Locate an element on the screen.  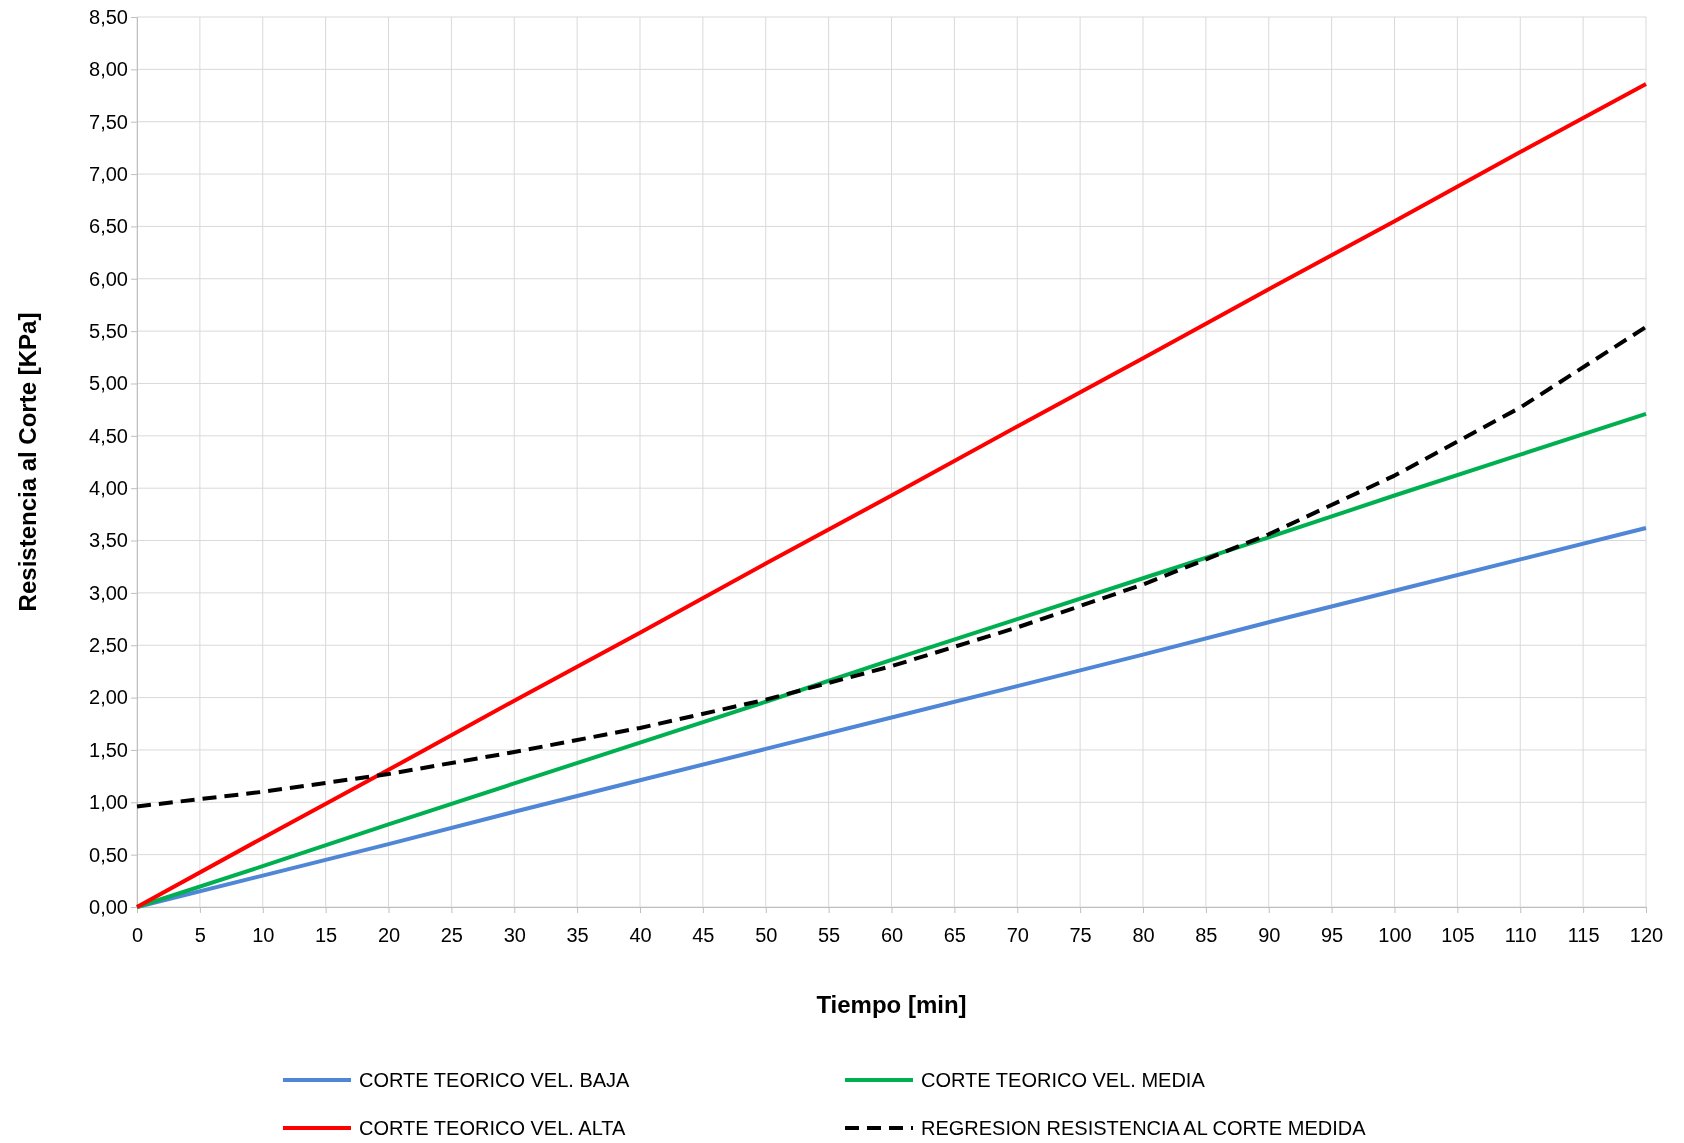
legend-label: CORTE TEORICO VEL. ALTA is located at coordinates (493, 1128).